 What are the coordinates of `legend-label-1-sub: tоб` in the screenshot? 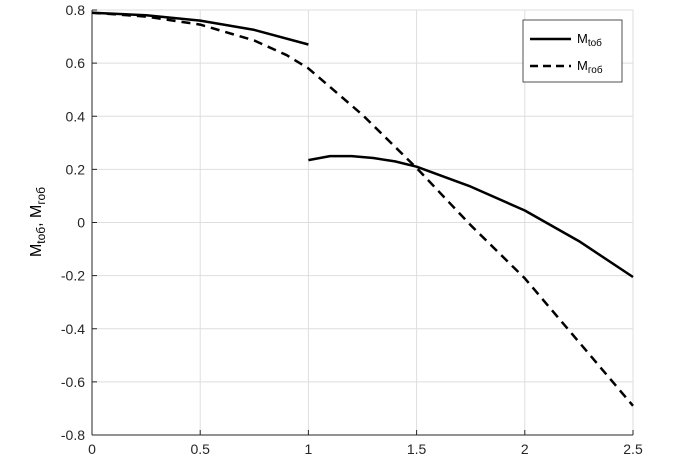 It's located at (595, 43).